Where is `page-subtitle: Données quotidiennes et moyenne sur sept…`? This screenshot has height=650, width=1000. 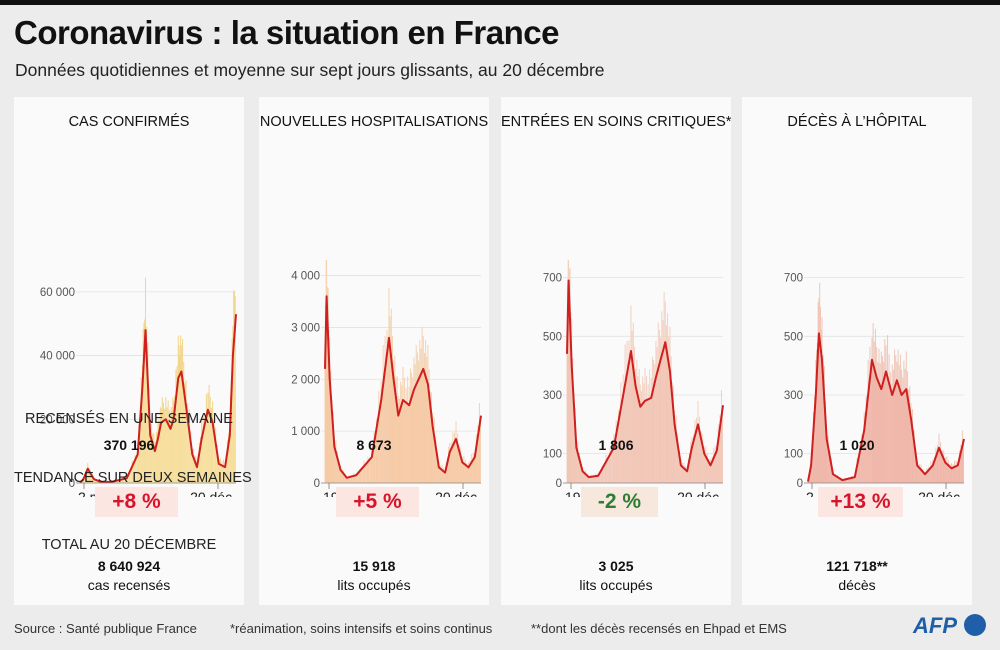 page-subtitle: Données quotidiennes et moyenne sur sept… is located at coordinates (310, 70).